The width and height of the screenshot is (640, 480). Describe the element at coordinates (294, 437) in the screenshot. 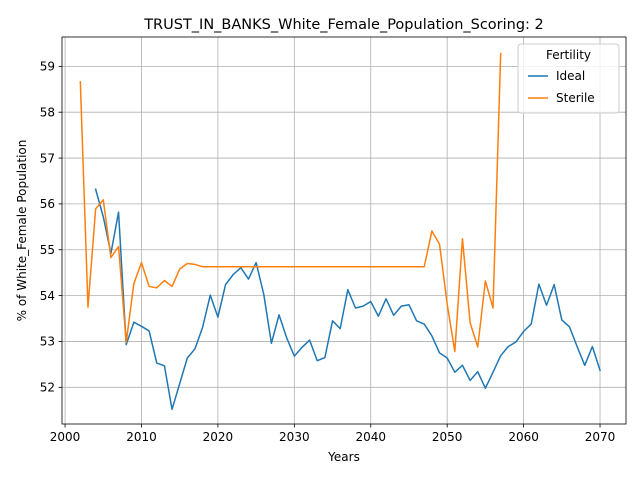

I see `x-tick-label: 2030` at that location.